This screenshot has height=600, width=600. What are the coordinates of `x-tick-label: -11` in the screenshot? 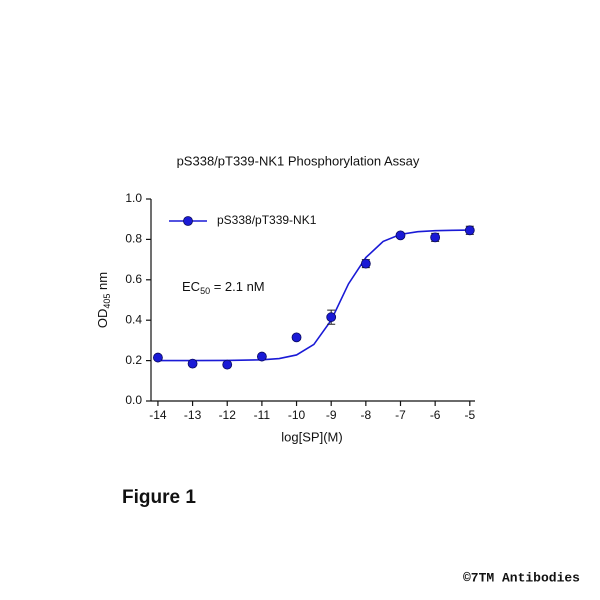 It's located at (262, 415).